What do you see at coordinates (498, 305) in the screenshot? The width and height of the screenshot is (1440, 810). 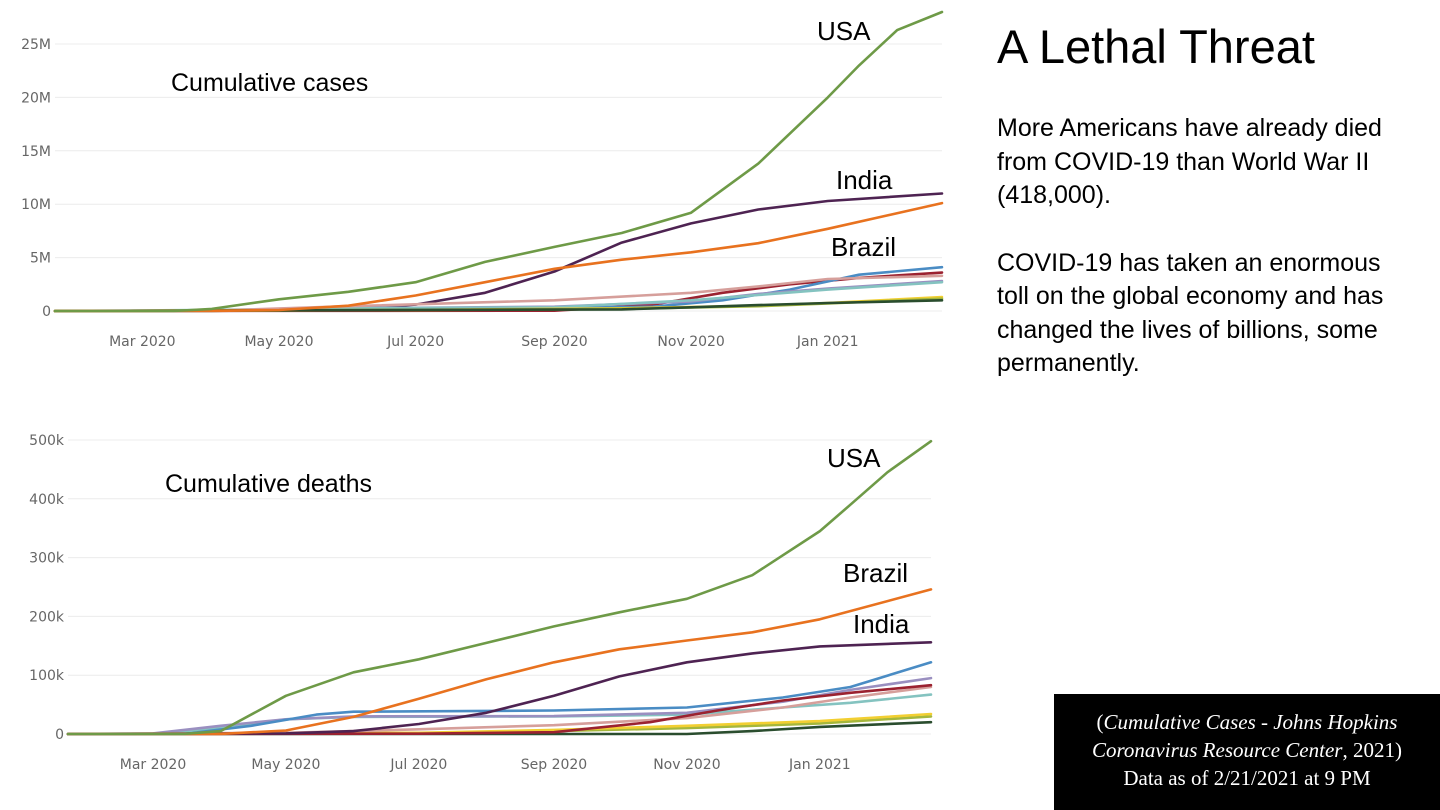 I see `cases-series-darkgreen` at bounding box center [498, 305].